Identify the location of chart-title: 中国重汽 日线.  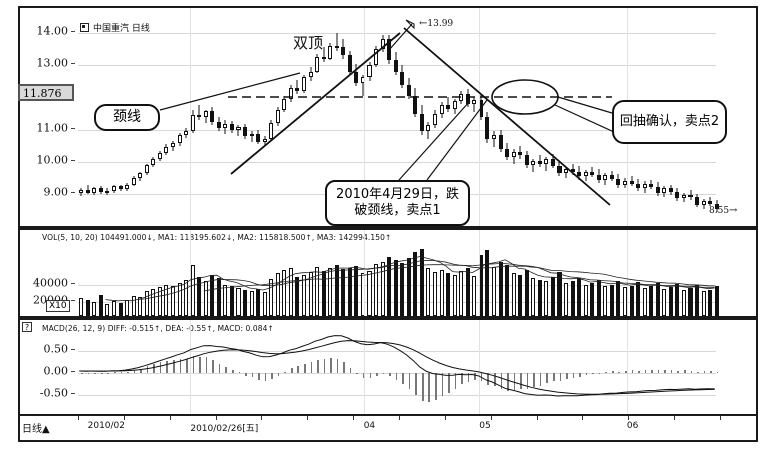
(115, 27).